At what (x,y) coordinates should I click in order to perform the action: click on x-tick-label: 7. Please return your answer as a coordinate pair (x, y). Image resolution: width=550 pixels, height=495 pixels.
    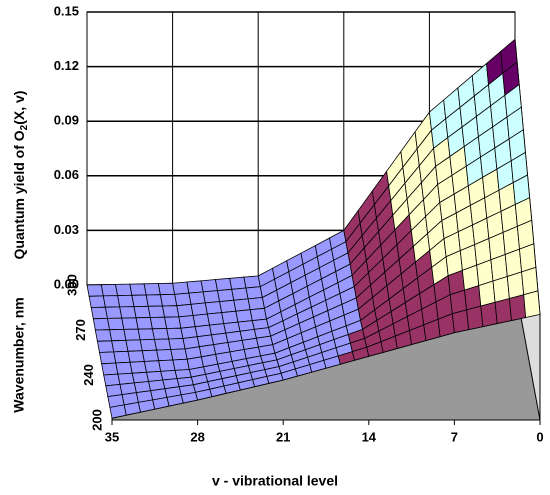
    Looking at the image, I should click on (454, 436).